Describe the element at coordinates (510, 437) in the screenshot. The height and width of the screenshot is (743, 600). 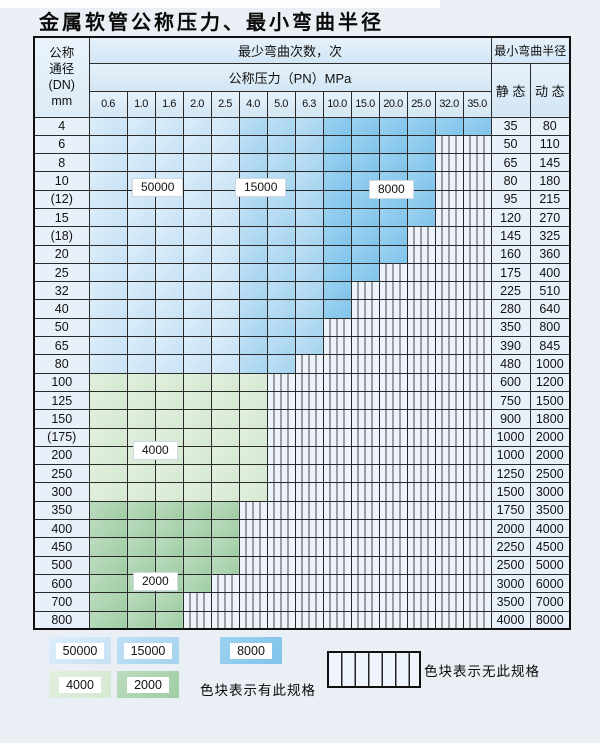
I see `static-value: 1000` at that location.